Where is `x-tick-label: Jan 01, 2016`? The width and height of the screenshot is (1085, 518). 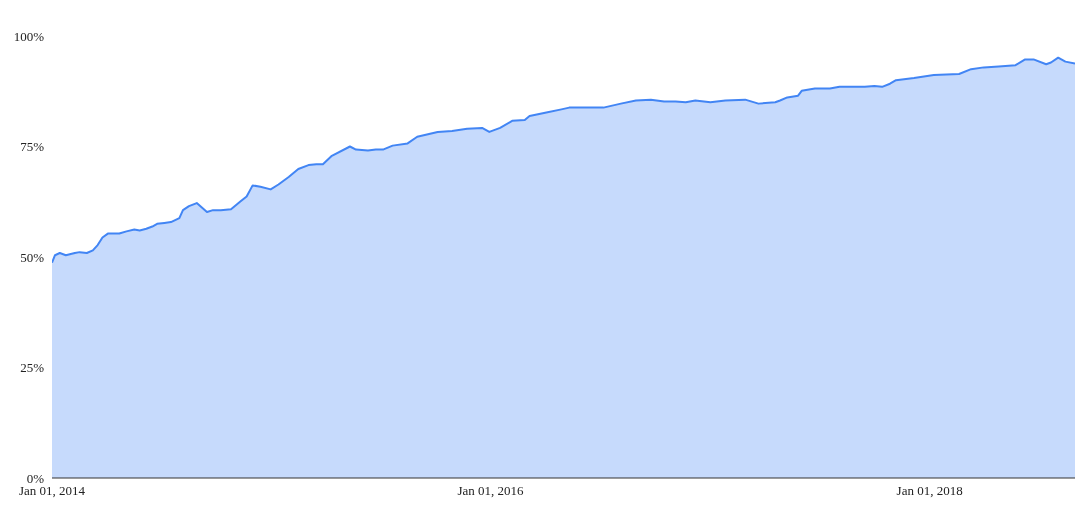 x-tick-label: Jan 01, 2016 is located at coordinates (491, 491).